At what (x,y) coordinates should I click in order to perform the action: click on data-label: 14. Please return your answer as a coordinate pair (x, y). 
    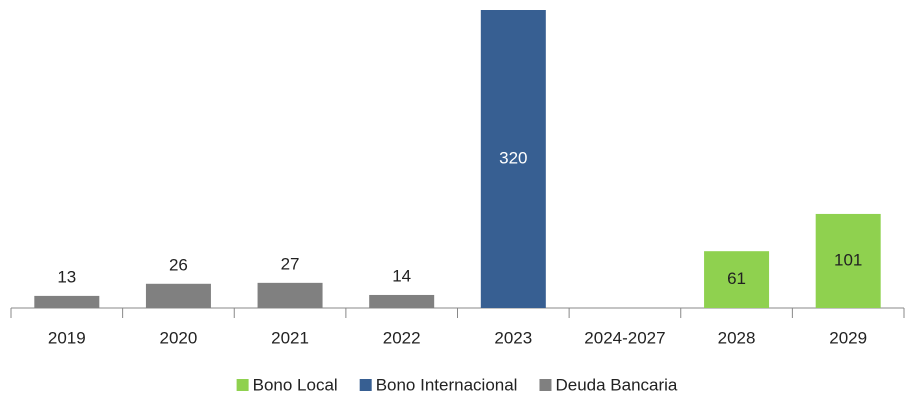
    Looking at the image, I should click on (401, 275).